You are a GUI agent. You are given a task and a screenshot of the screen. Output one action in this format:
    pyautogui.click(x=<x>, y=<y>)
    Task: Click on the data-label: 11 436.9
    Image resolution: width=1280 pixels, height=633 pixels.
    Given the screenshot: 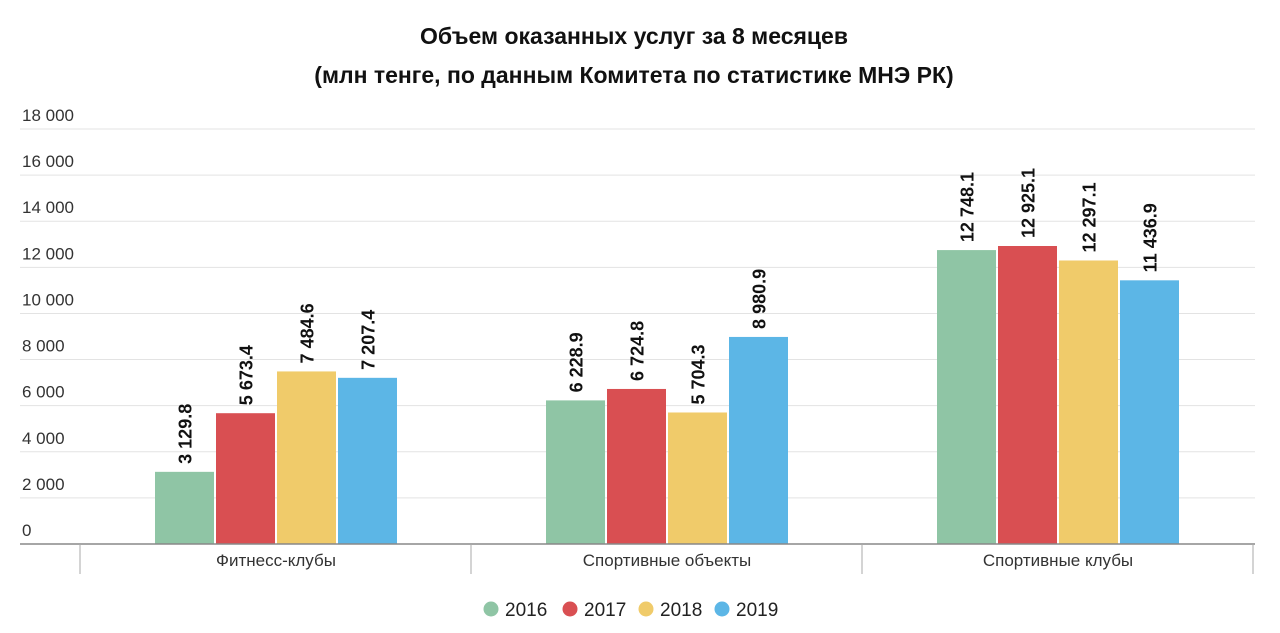 What is the action you would take?
    pyautogui.click(x=1151, y=237)
    